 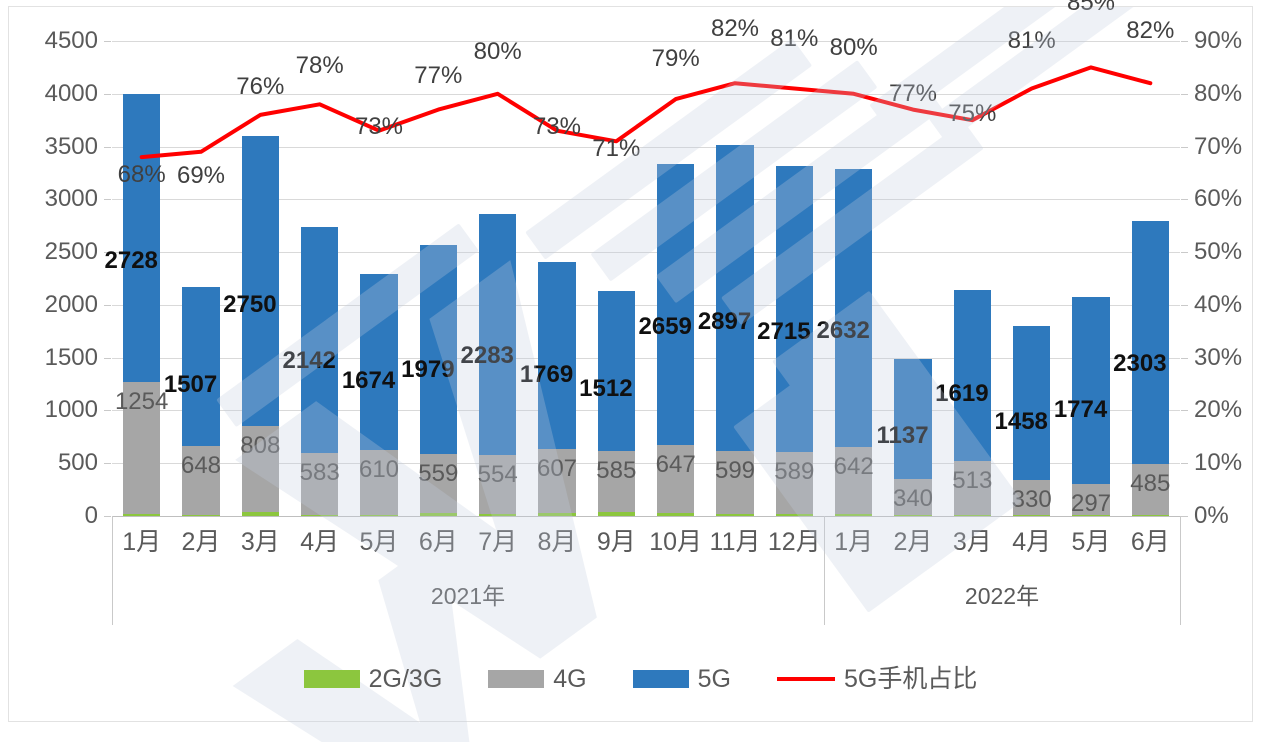 I want to click on bar-value-label-5g: 2303, so click(x=1140, y=363).